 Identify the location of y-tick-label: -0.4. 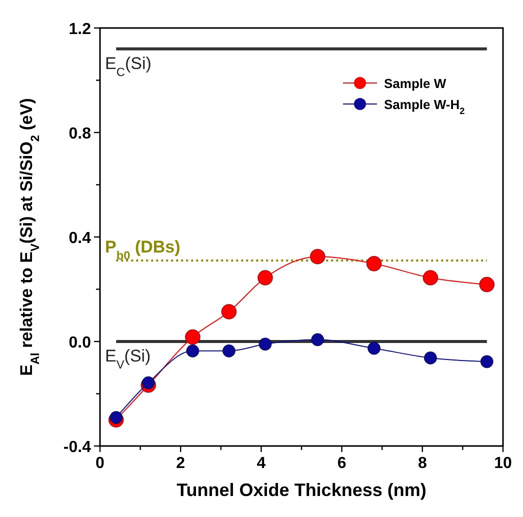
(77, 447).